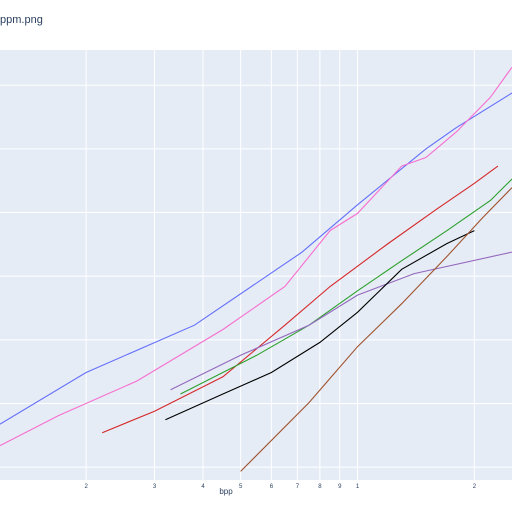 This screenshot has width=512, height=512. What do you see at coordinates (155, 487) in the screenshot?
I see `x-tick-label: 3` at bounding box center [155, 487].